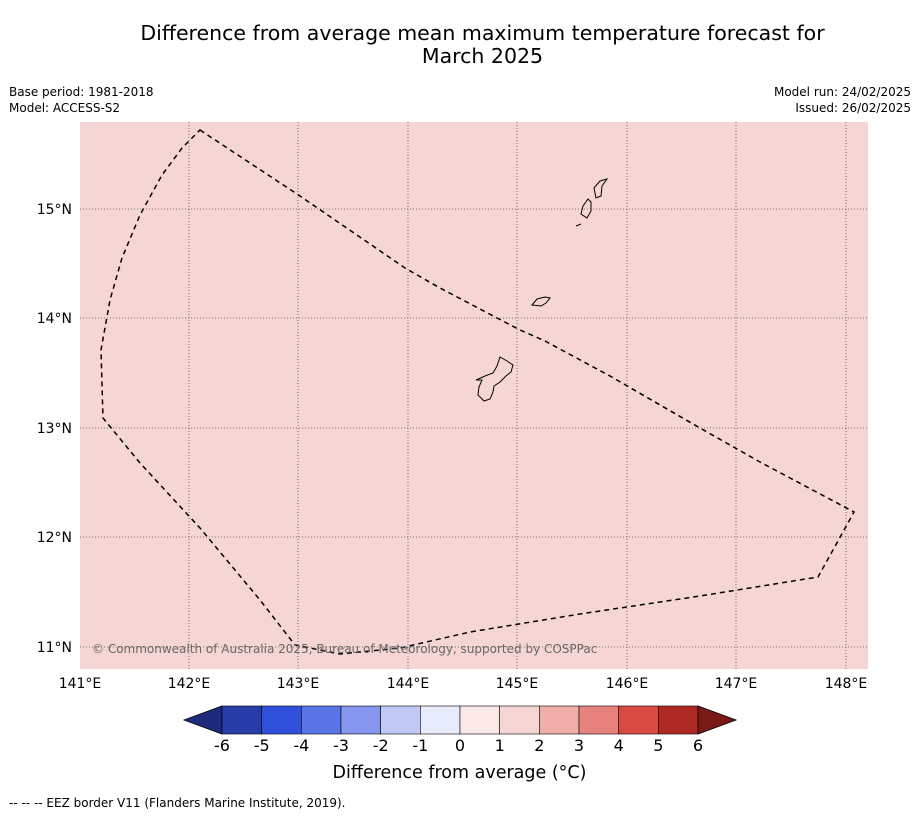  I want to click on colorbar-tick-label: -3, so click(341, 745).